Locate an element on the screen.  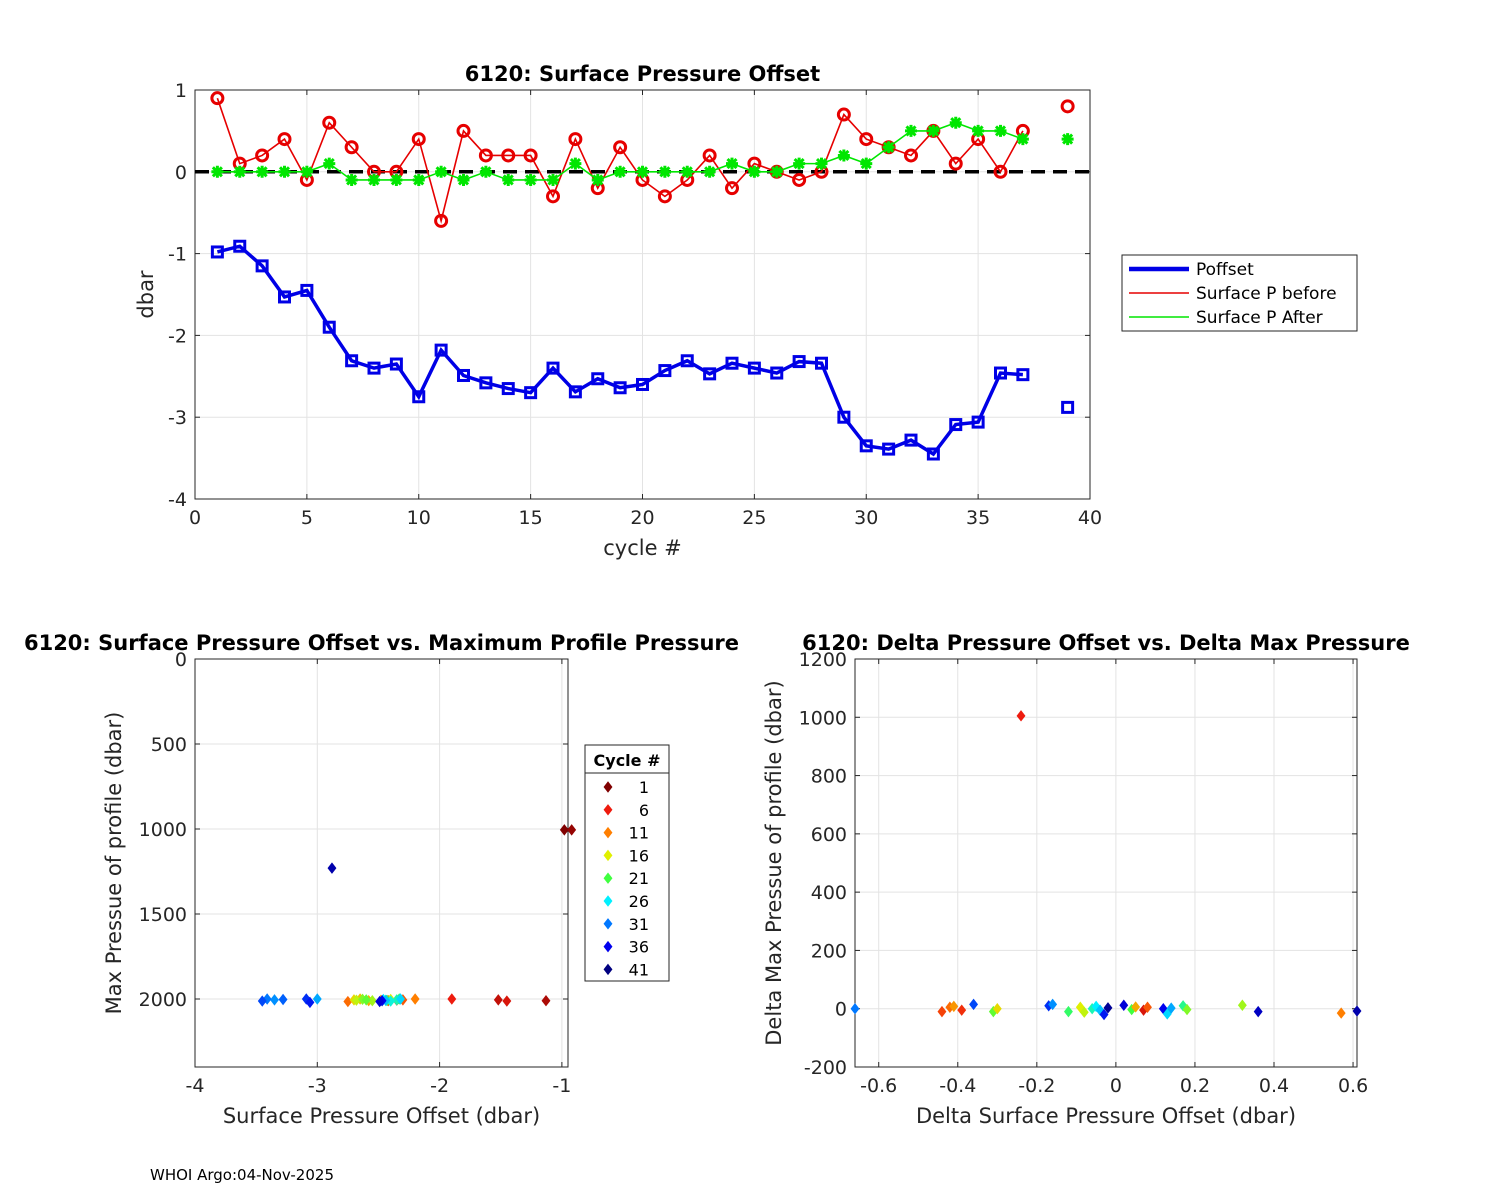
c1-xtick-label: 35 is located at coordinates (978, 518).